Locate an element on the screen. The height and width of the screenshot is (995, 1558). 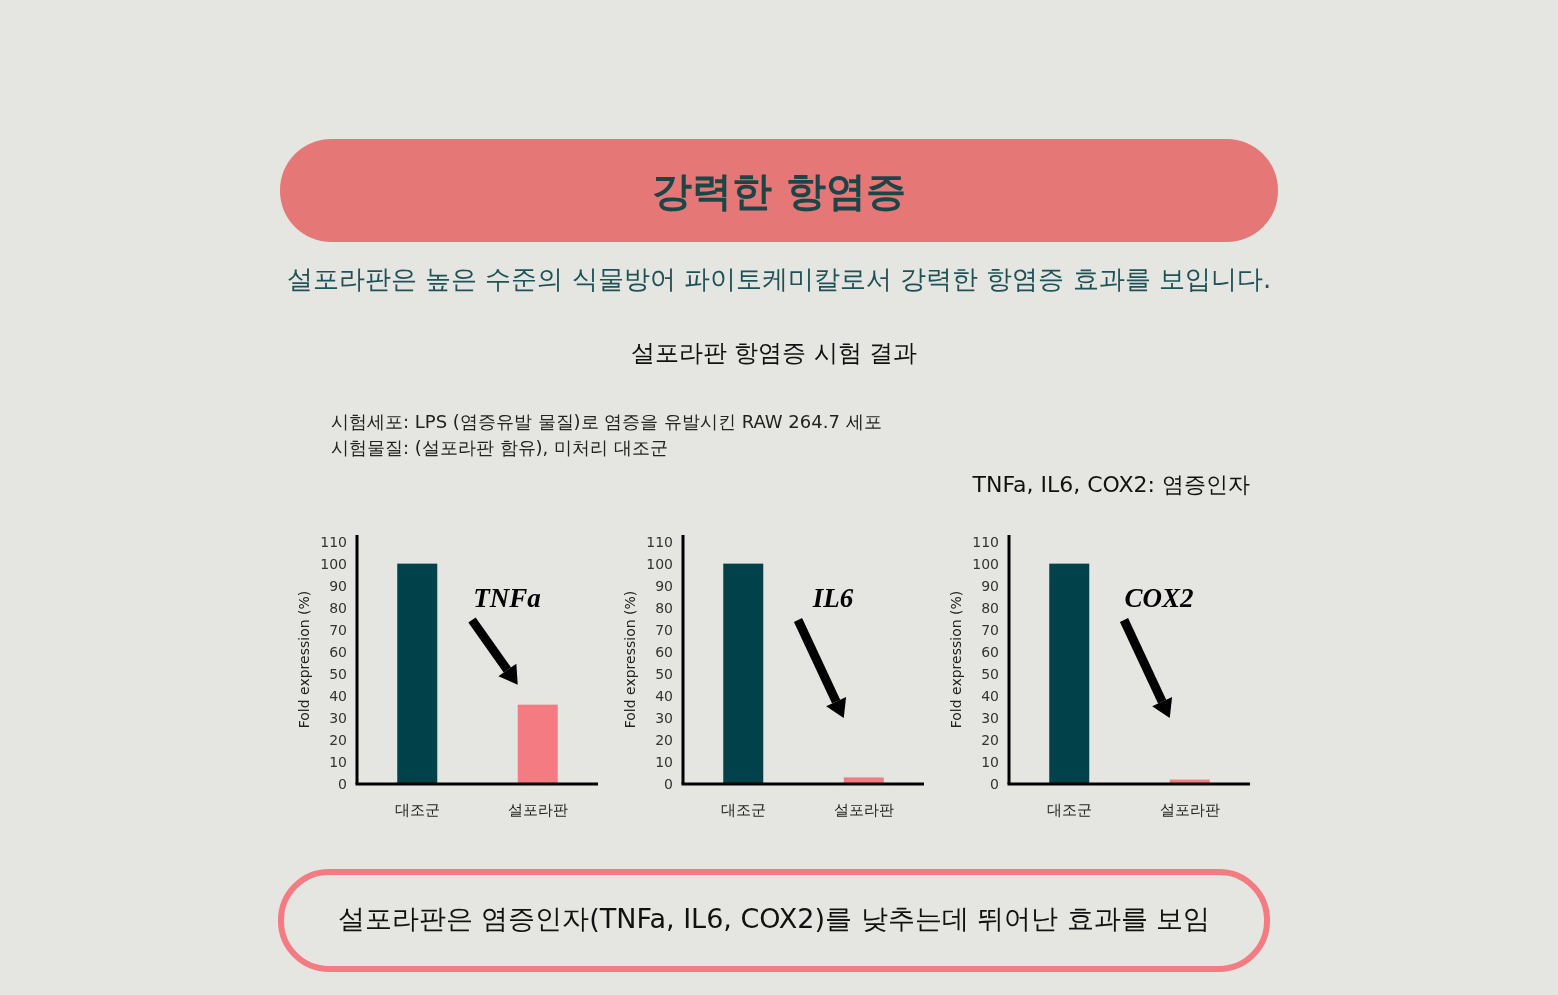
text: TNFa, IL6, COX2: 염증인자 is located at coordinates (1110, 484).